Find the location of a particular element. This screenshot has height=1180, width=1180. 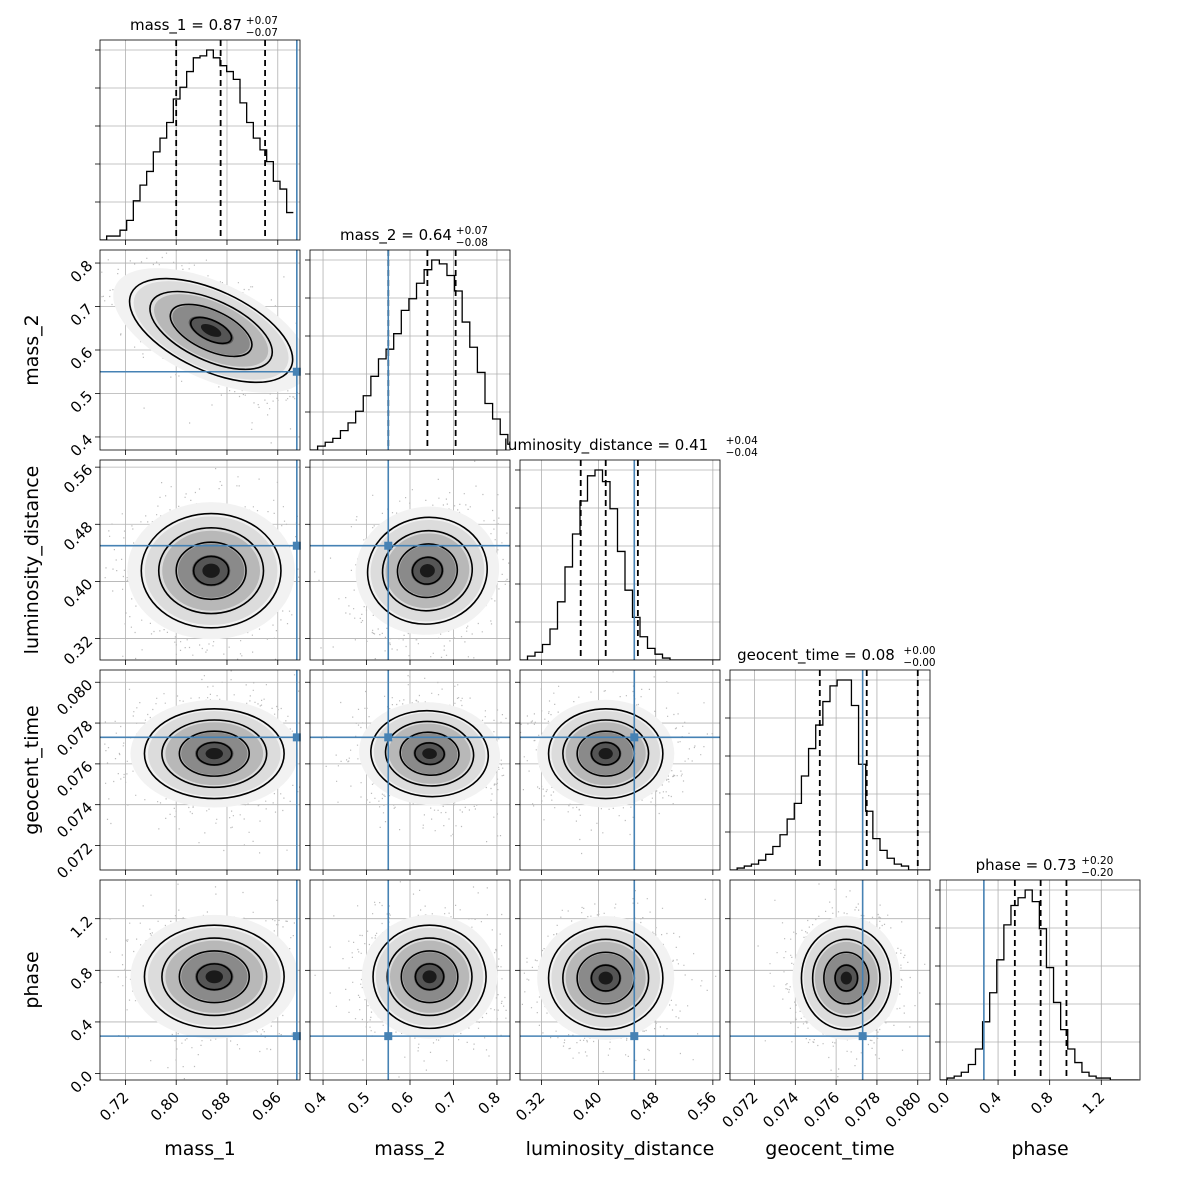

title-sup-geocent_time: +0.00 is located at coordinates (919, 651).